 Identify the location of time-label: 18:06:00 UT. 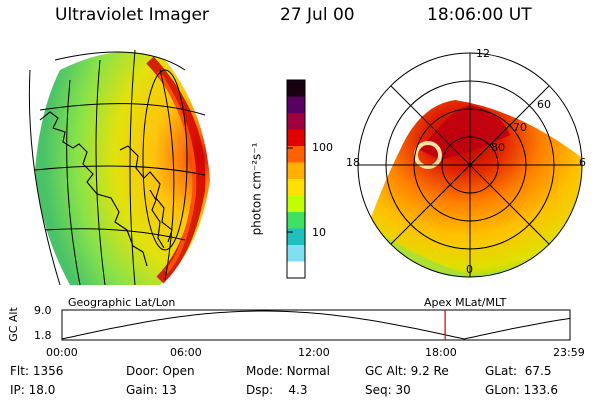
(479, 15).